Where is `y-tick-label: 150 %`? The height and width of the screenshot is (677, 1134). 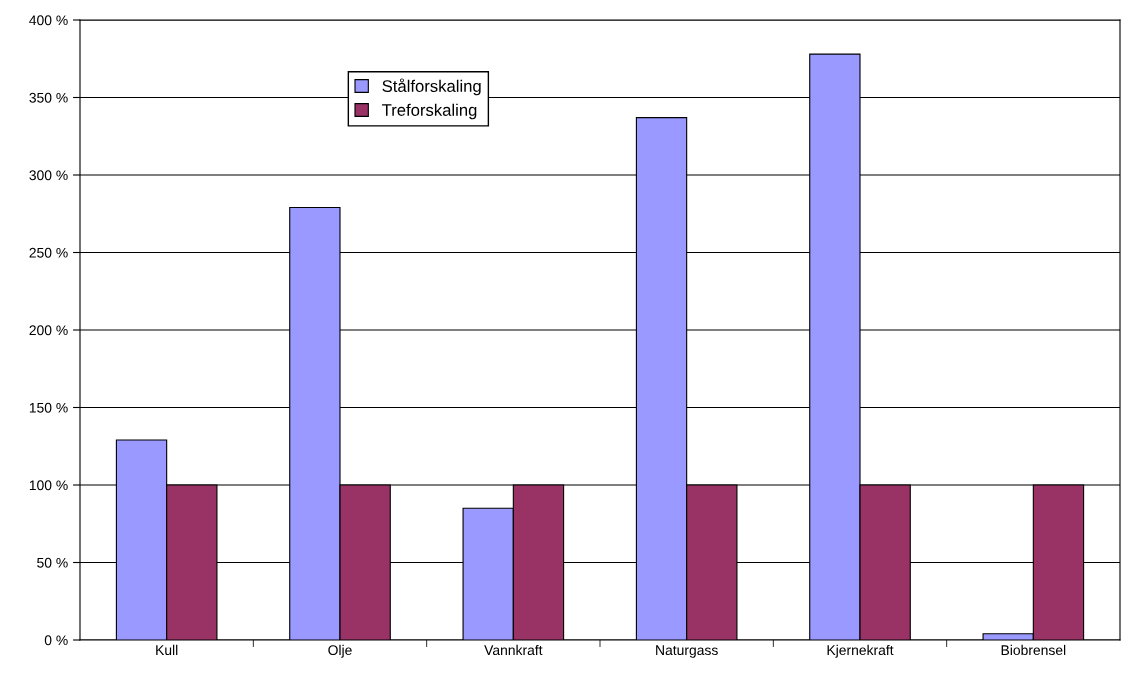 y-tick-label: 150 % is located at coordinates (48, 407).